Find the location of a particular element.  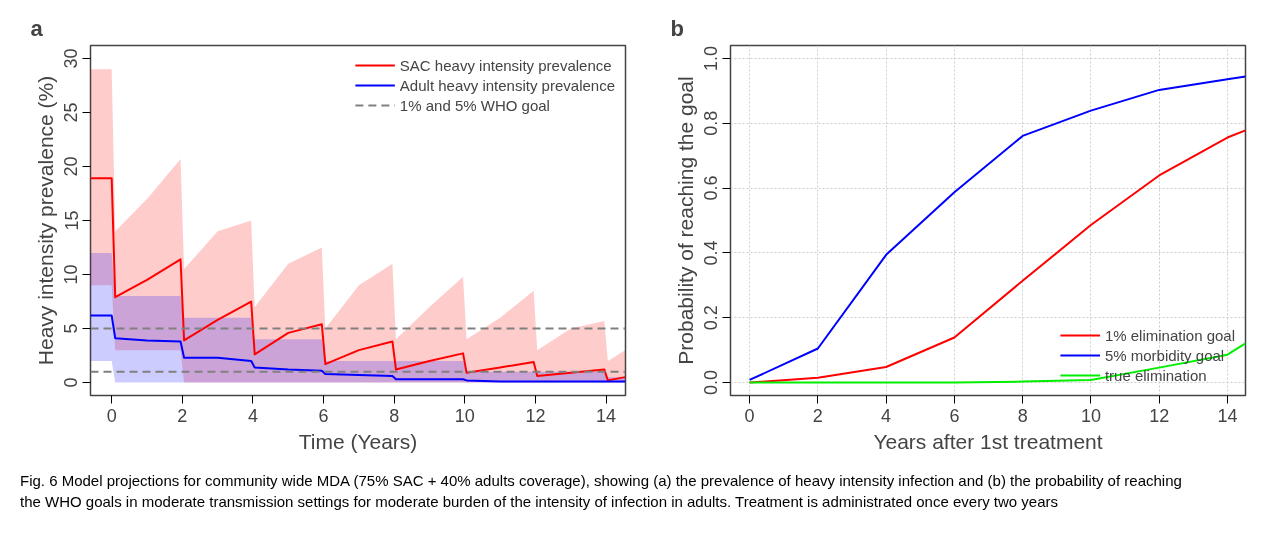

y-tick-label: 20 is located at coordinates (71, 166).